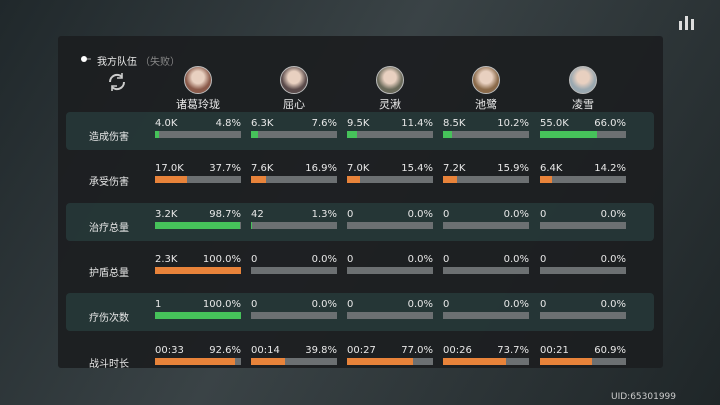 Image resolution: width=720 pixels, height=405 pixels. What do you see at coordinates (117, 82) in the screenshot?
I see `refresh-icon` at bounding box center [117, 82].